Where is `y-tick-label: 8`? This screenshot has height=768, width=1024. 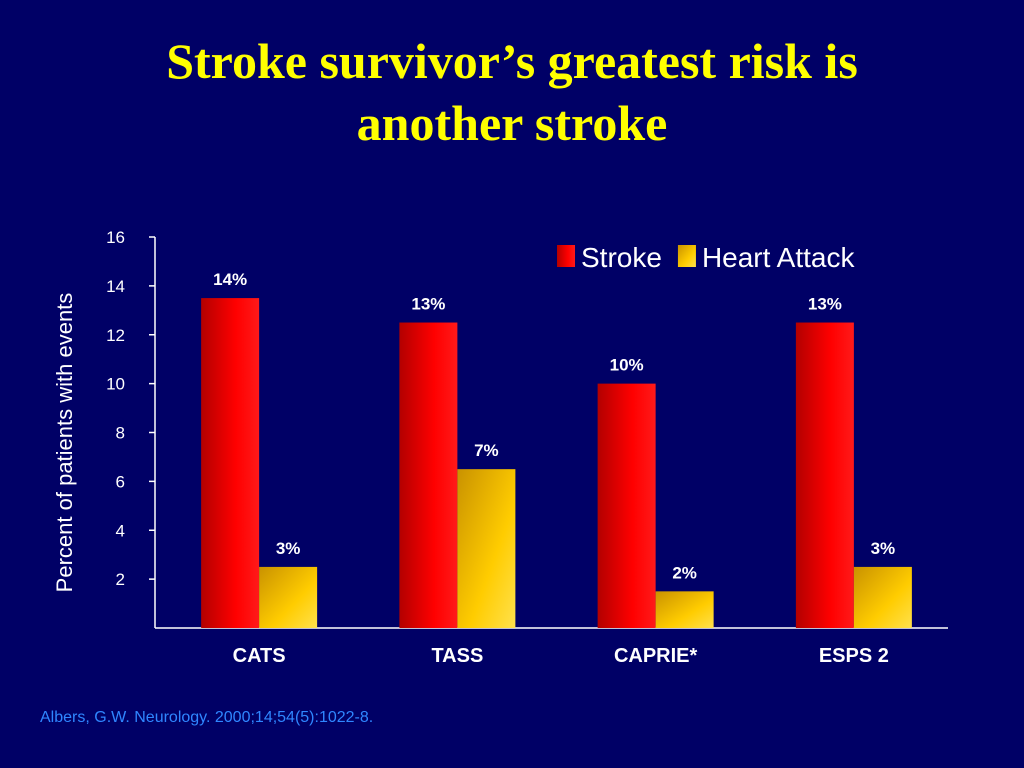 y-tick-label: 8 is located at coordinates (120, 433).